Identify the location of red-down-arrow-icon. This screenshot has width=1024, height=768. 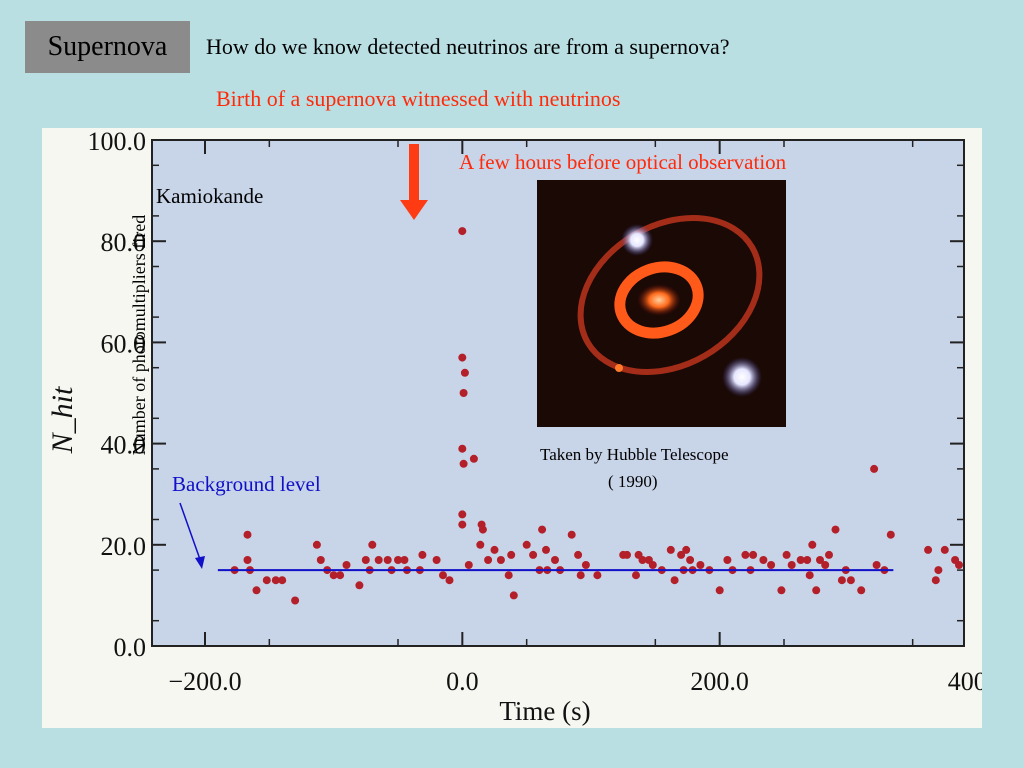
(414, 182).